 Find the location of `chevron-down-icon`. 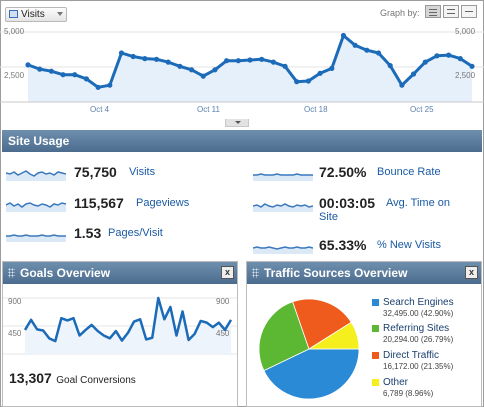

chevron-down-icon is located at coordinates (60, 14).